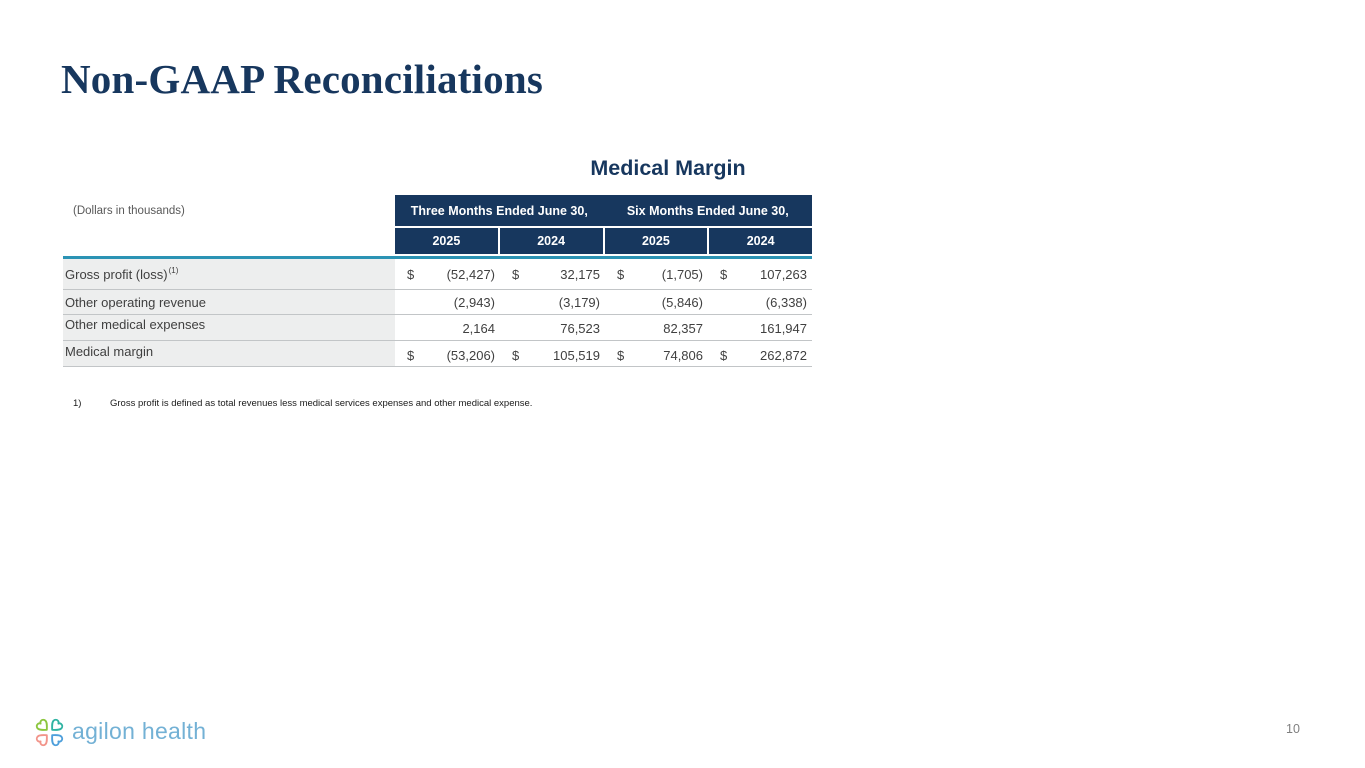  Describe the element at coordinates (556, 355) in the screenshot. I see `value-cell: $105,519` at that location.